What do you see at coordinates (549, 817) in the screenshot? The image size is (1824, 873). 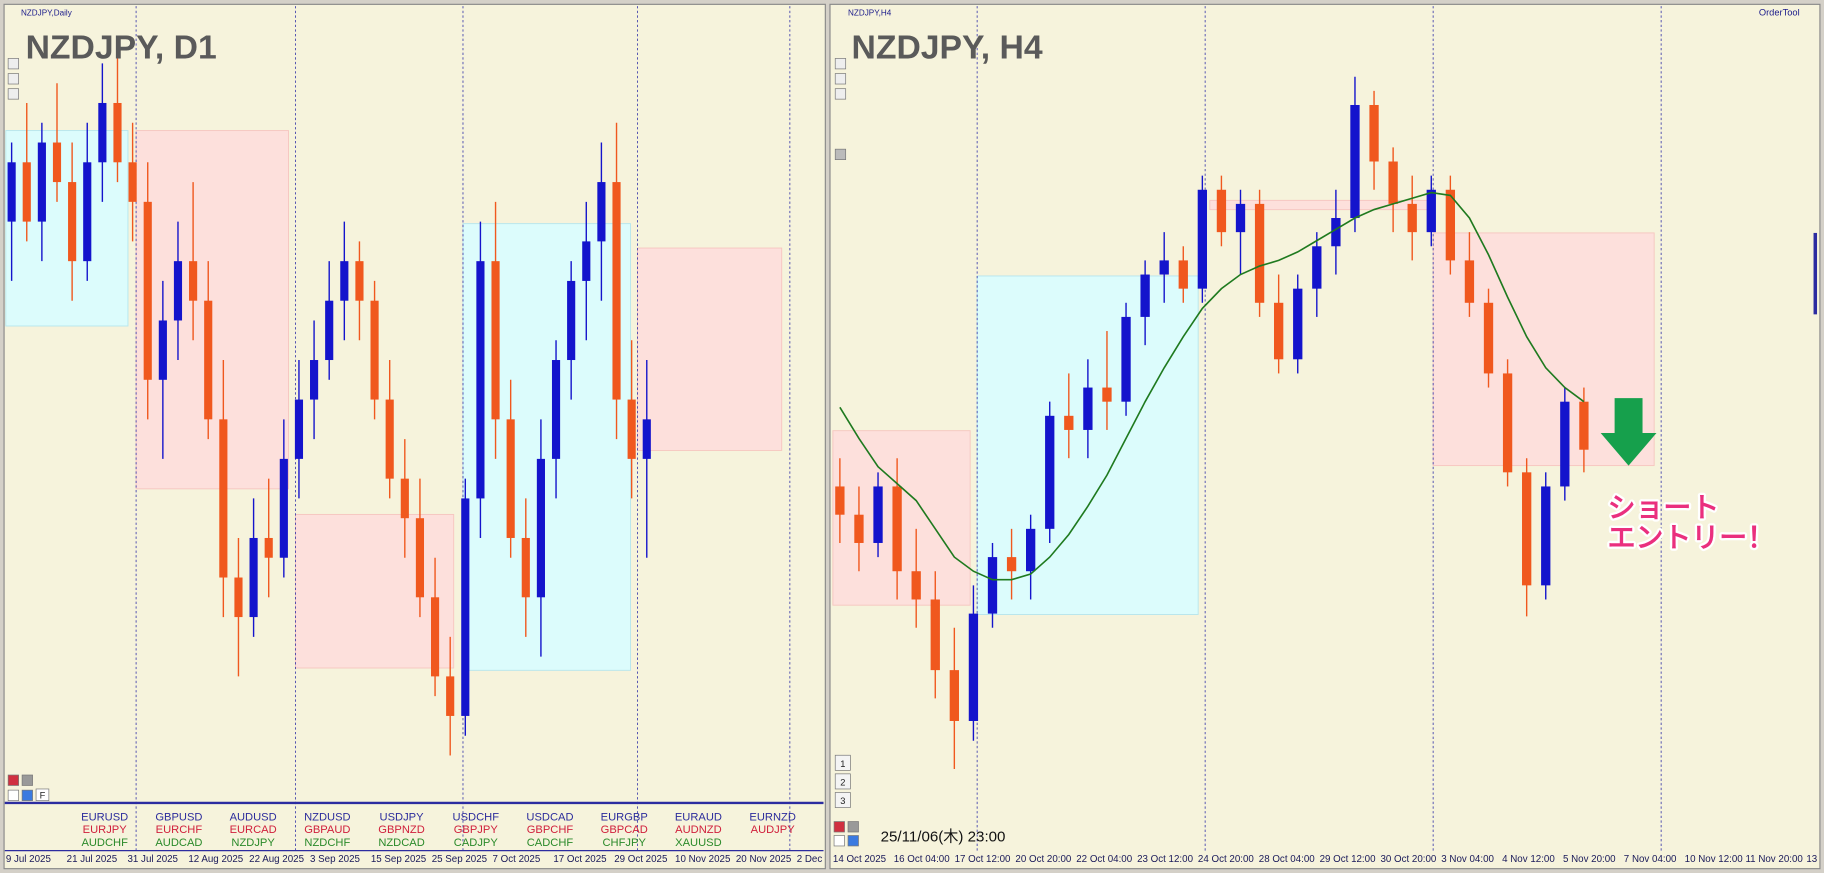 I see `pair-link: USDCAD` at bounding box center [549, 817].